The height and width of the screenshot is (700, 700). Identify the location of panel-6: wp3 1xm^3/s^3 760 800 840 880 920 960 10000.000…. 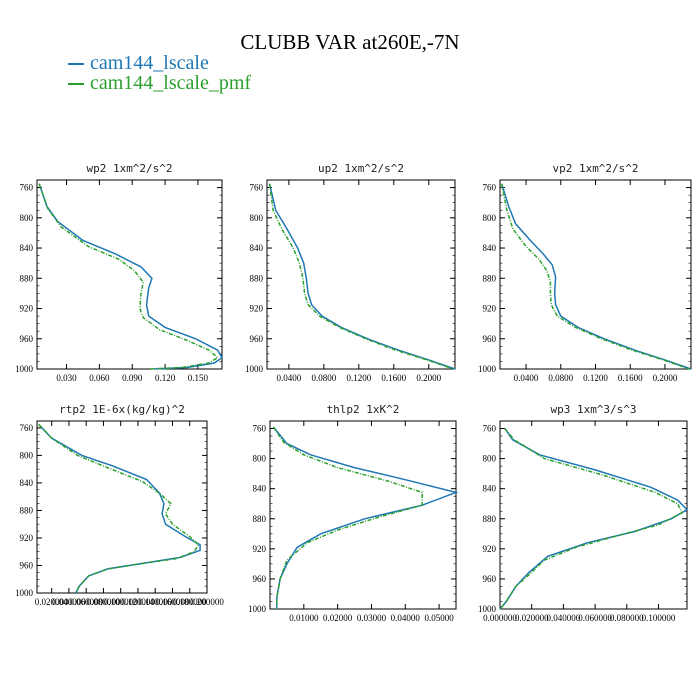
(583, 513).